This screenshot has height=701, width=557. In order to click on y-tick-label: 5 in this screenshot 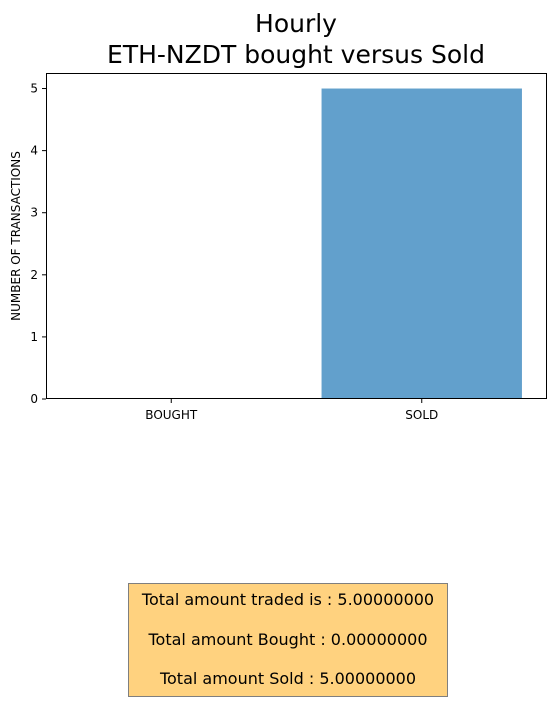, I will do `click(34, 89)`.